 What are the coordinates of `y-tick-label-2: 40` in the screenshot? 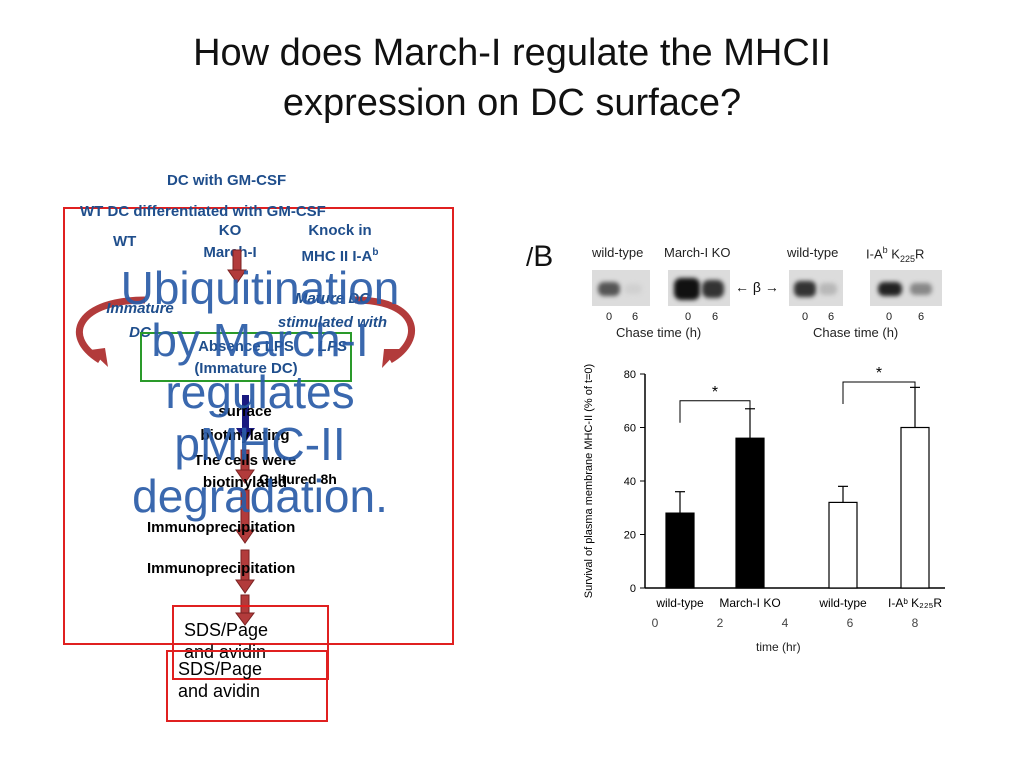 It's located at (630, 482).